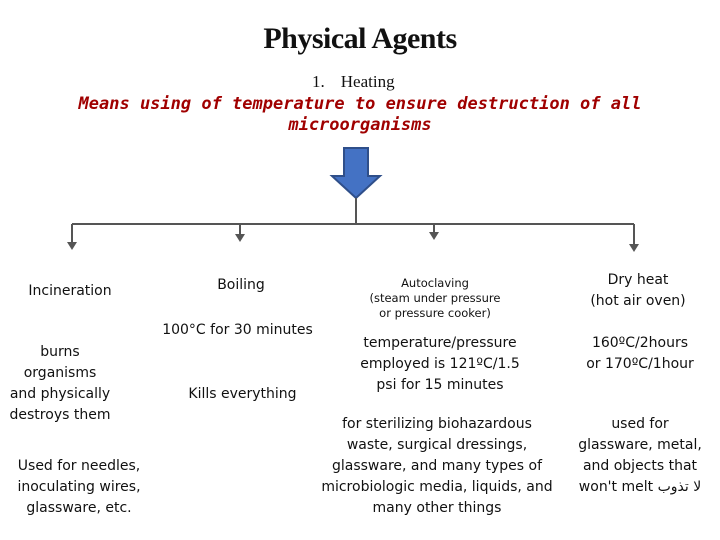 The image size is (720, 540). What do you see at coordinates (237, 330) in the screenshot?
I see `boiling-condition: 100°C for 30 minutes` at bounding box center [237, 330].